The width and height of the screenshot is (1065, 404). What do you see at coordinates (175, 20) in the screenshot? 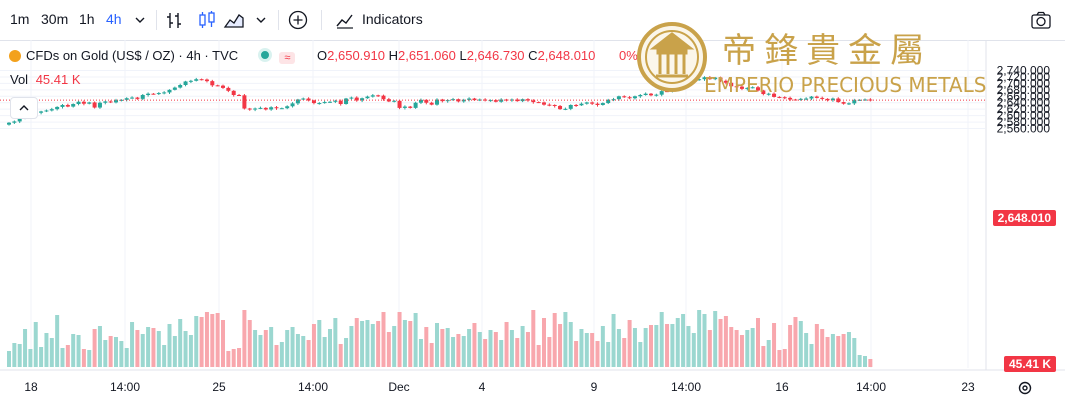
I see `bar-chart-type-icon` at bounding box center [175, 20].